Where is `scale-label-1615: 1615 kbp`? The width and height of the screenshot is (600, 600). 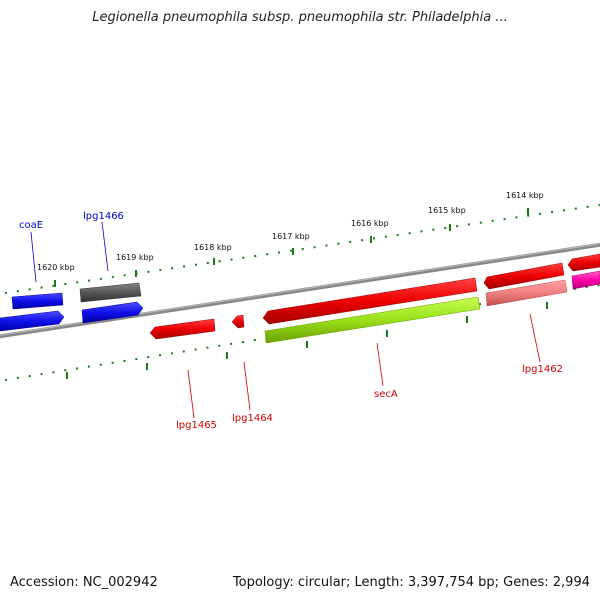 scale-label-1615: 1615 kbp is located at coordinates (447, 210).